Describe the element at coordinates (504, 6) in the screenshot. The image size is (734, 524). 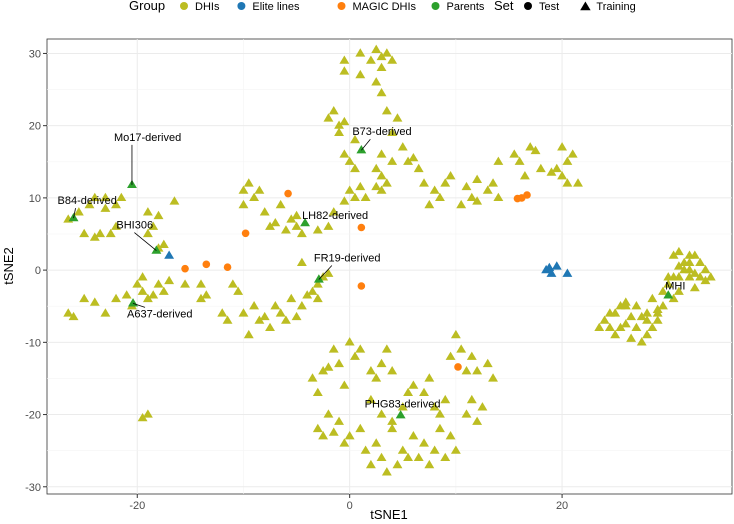
I see `legend-set-title: Set` at that location.